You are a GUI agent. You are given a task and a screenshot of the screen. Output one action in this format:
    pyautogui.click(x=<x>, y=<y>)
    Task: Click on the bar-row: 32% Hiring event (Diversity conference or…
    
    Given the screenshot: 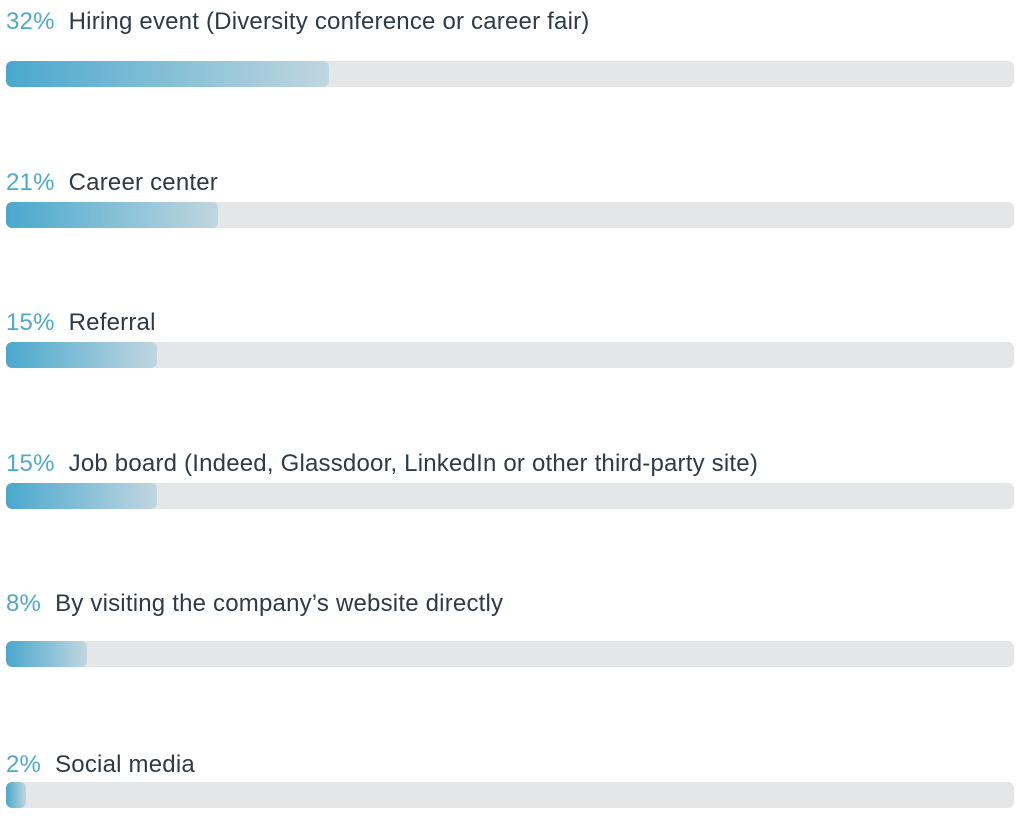 What is the action you would take?
    pyautogui.click(x=510, y=52)
    